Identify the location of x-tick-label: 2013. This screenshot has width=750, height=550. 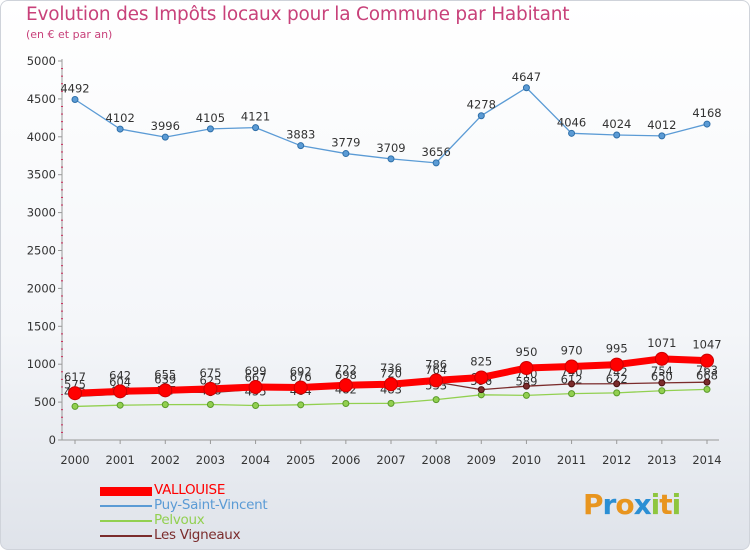
(661, 460).